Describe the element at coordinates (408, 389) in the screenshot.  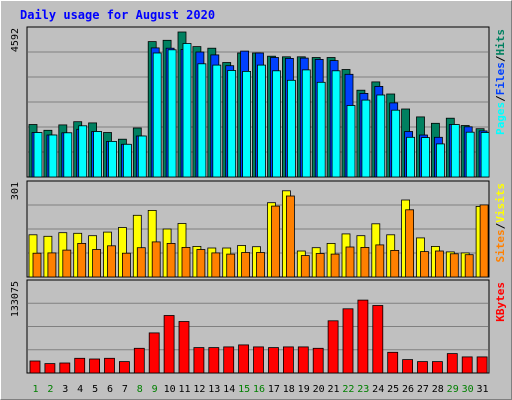
I see `x-tick-label: 26` at that location.